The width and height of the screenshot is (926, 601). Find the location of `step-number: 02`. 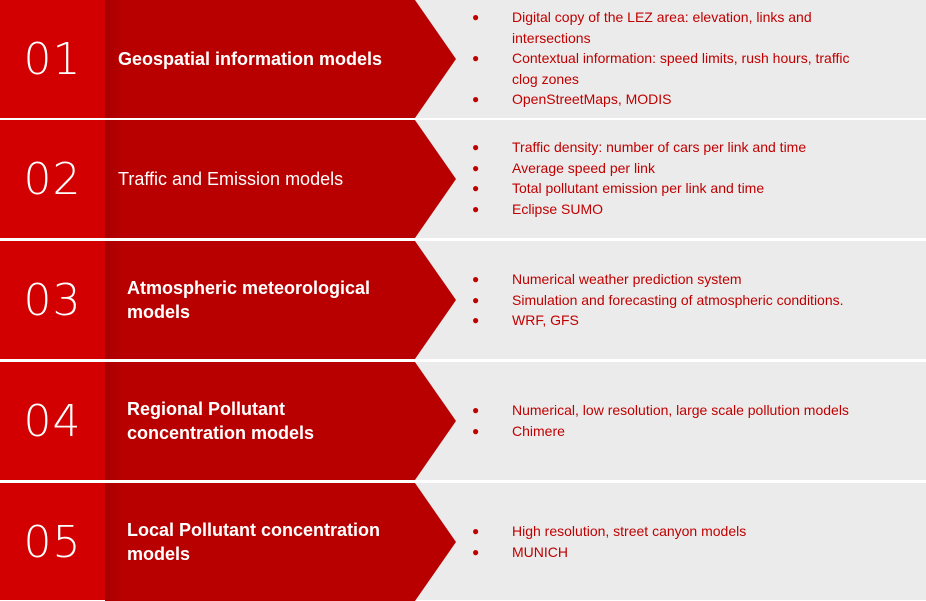

step-number: 02 is located at coordinates (52, 179).